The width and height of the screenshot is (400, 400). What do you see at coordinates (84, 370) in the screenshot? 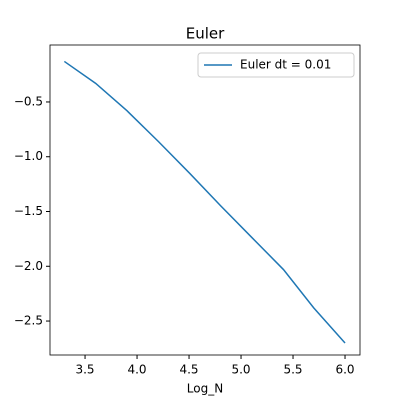
I see `x-tick-label: 3.5` at bounding box center [84, 370].